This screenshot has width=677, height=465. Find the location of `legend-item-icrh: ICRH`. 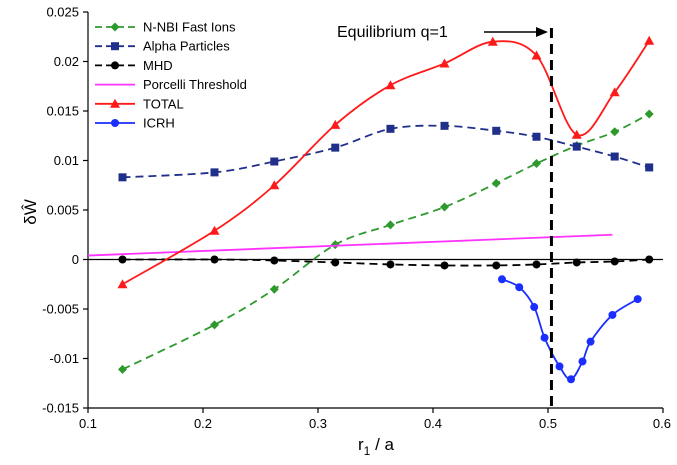

legend-item-icrh: ICRH is located at coordinates (135, 123).